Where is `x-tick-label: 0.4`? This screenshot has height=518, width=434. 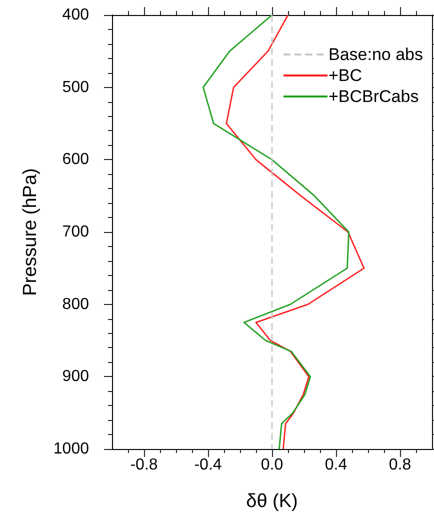 x-tick-label: 0.4 is located at coordinates (336, 465).